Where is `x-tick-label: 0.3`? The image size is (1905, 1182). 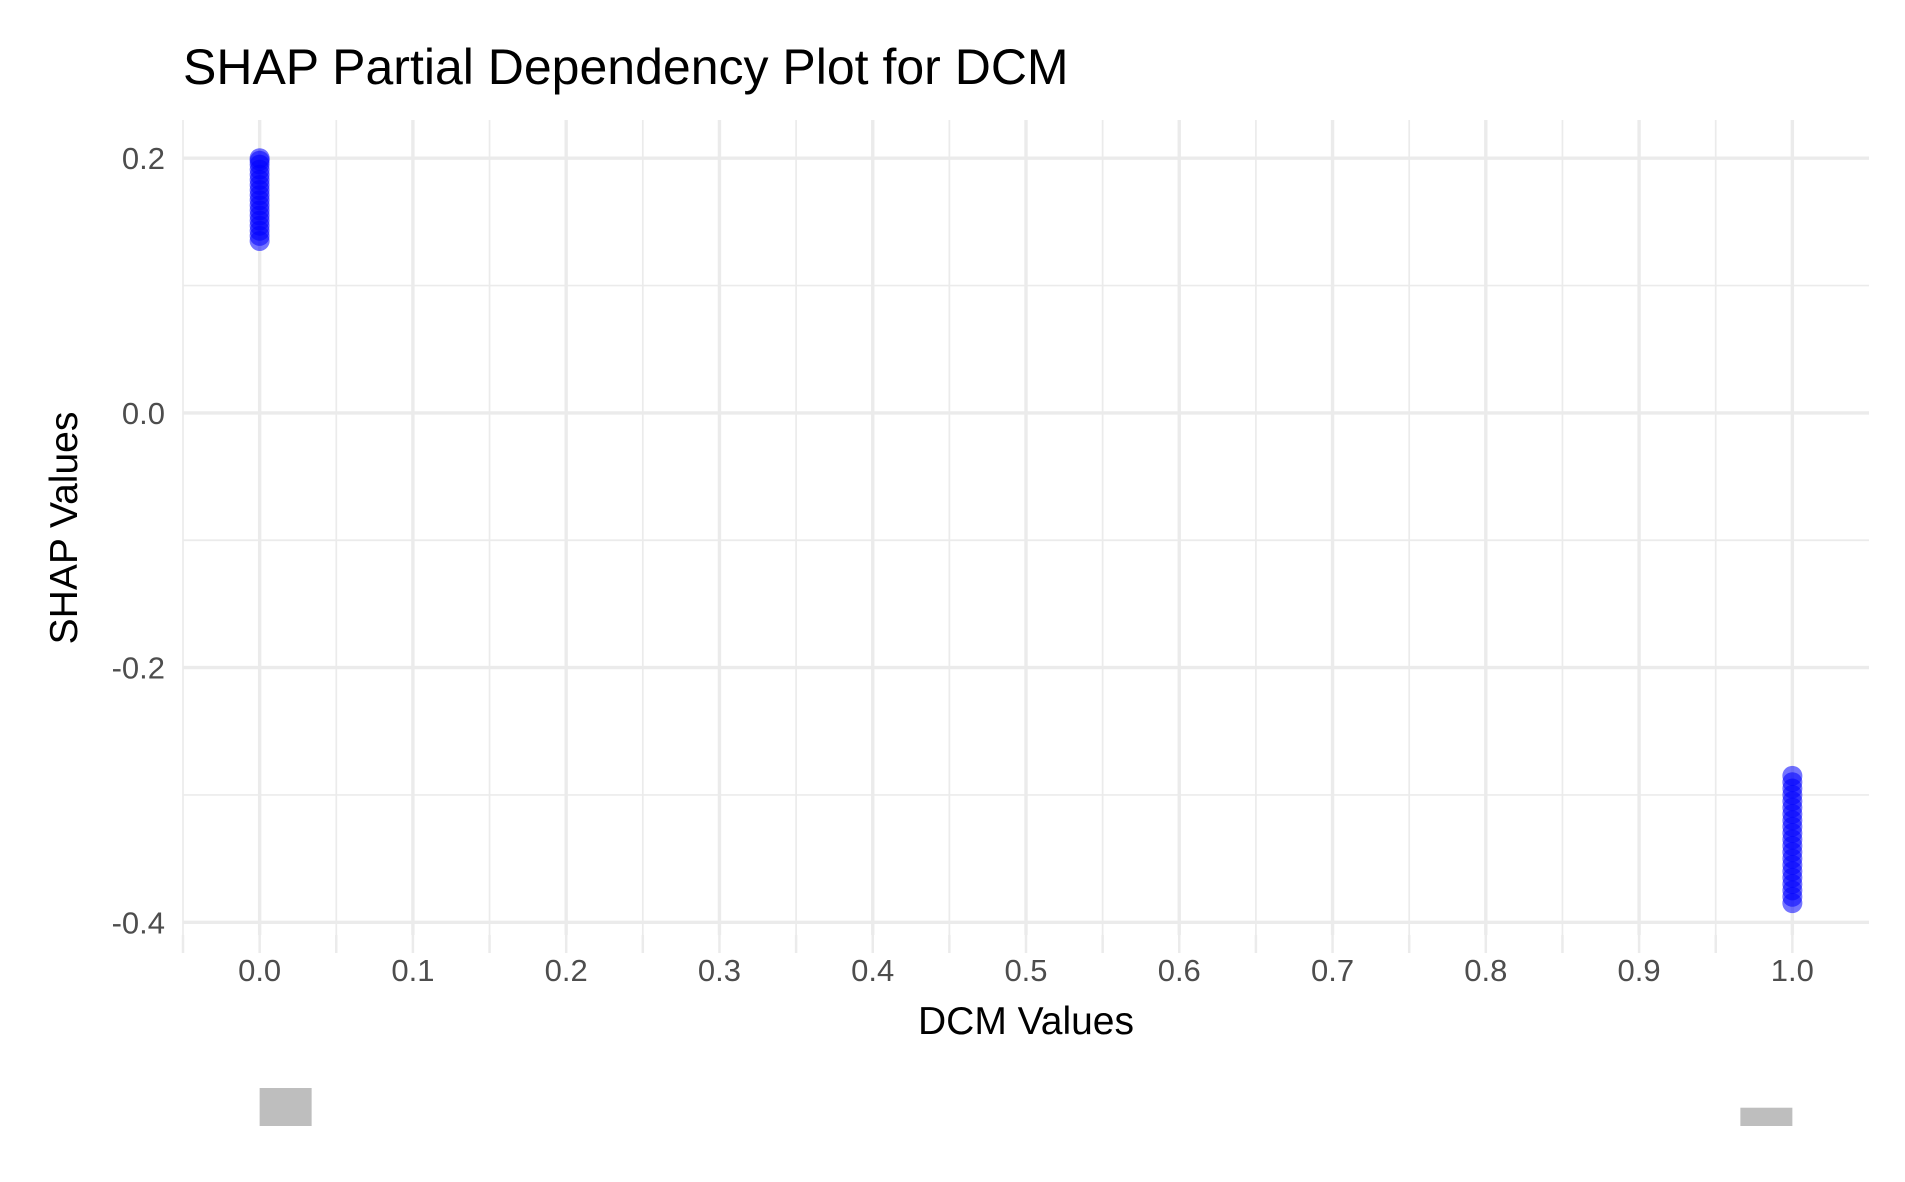
x-tick-label: 0.3 is located at coordinates (719, 970).